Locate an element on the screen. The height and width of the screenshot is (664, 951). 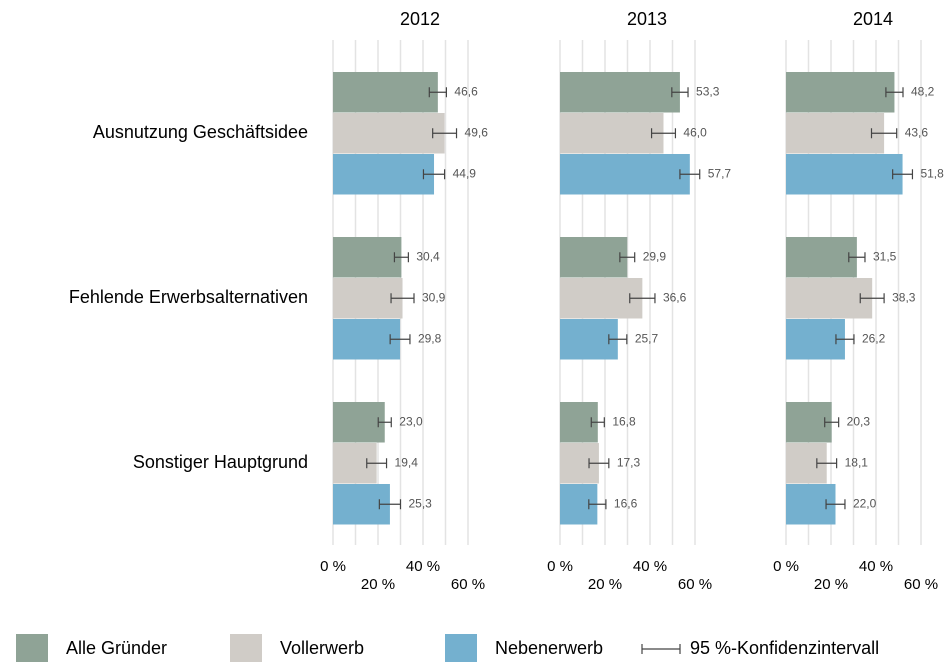
value-label: 25,3 is located at coordinates (421, 503).